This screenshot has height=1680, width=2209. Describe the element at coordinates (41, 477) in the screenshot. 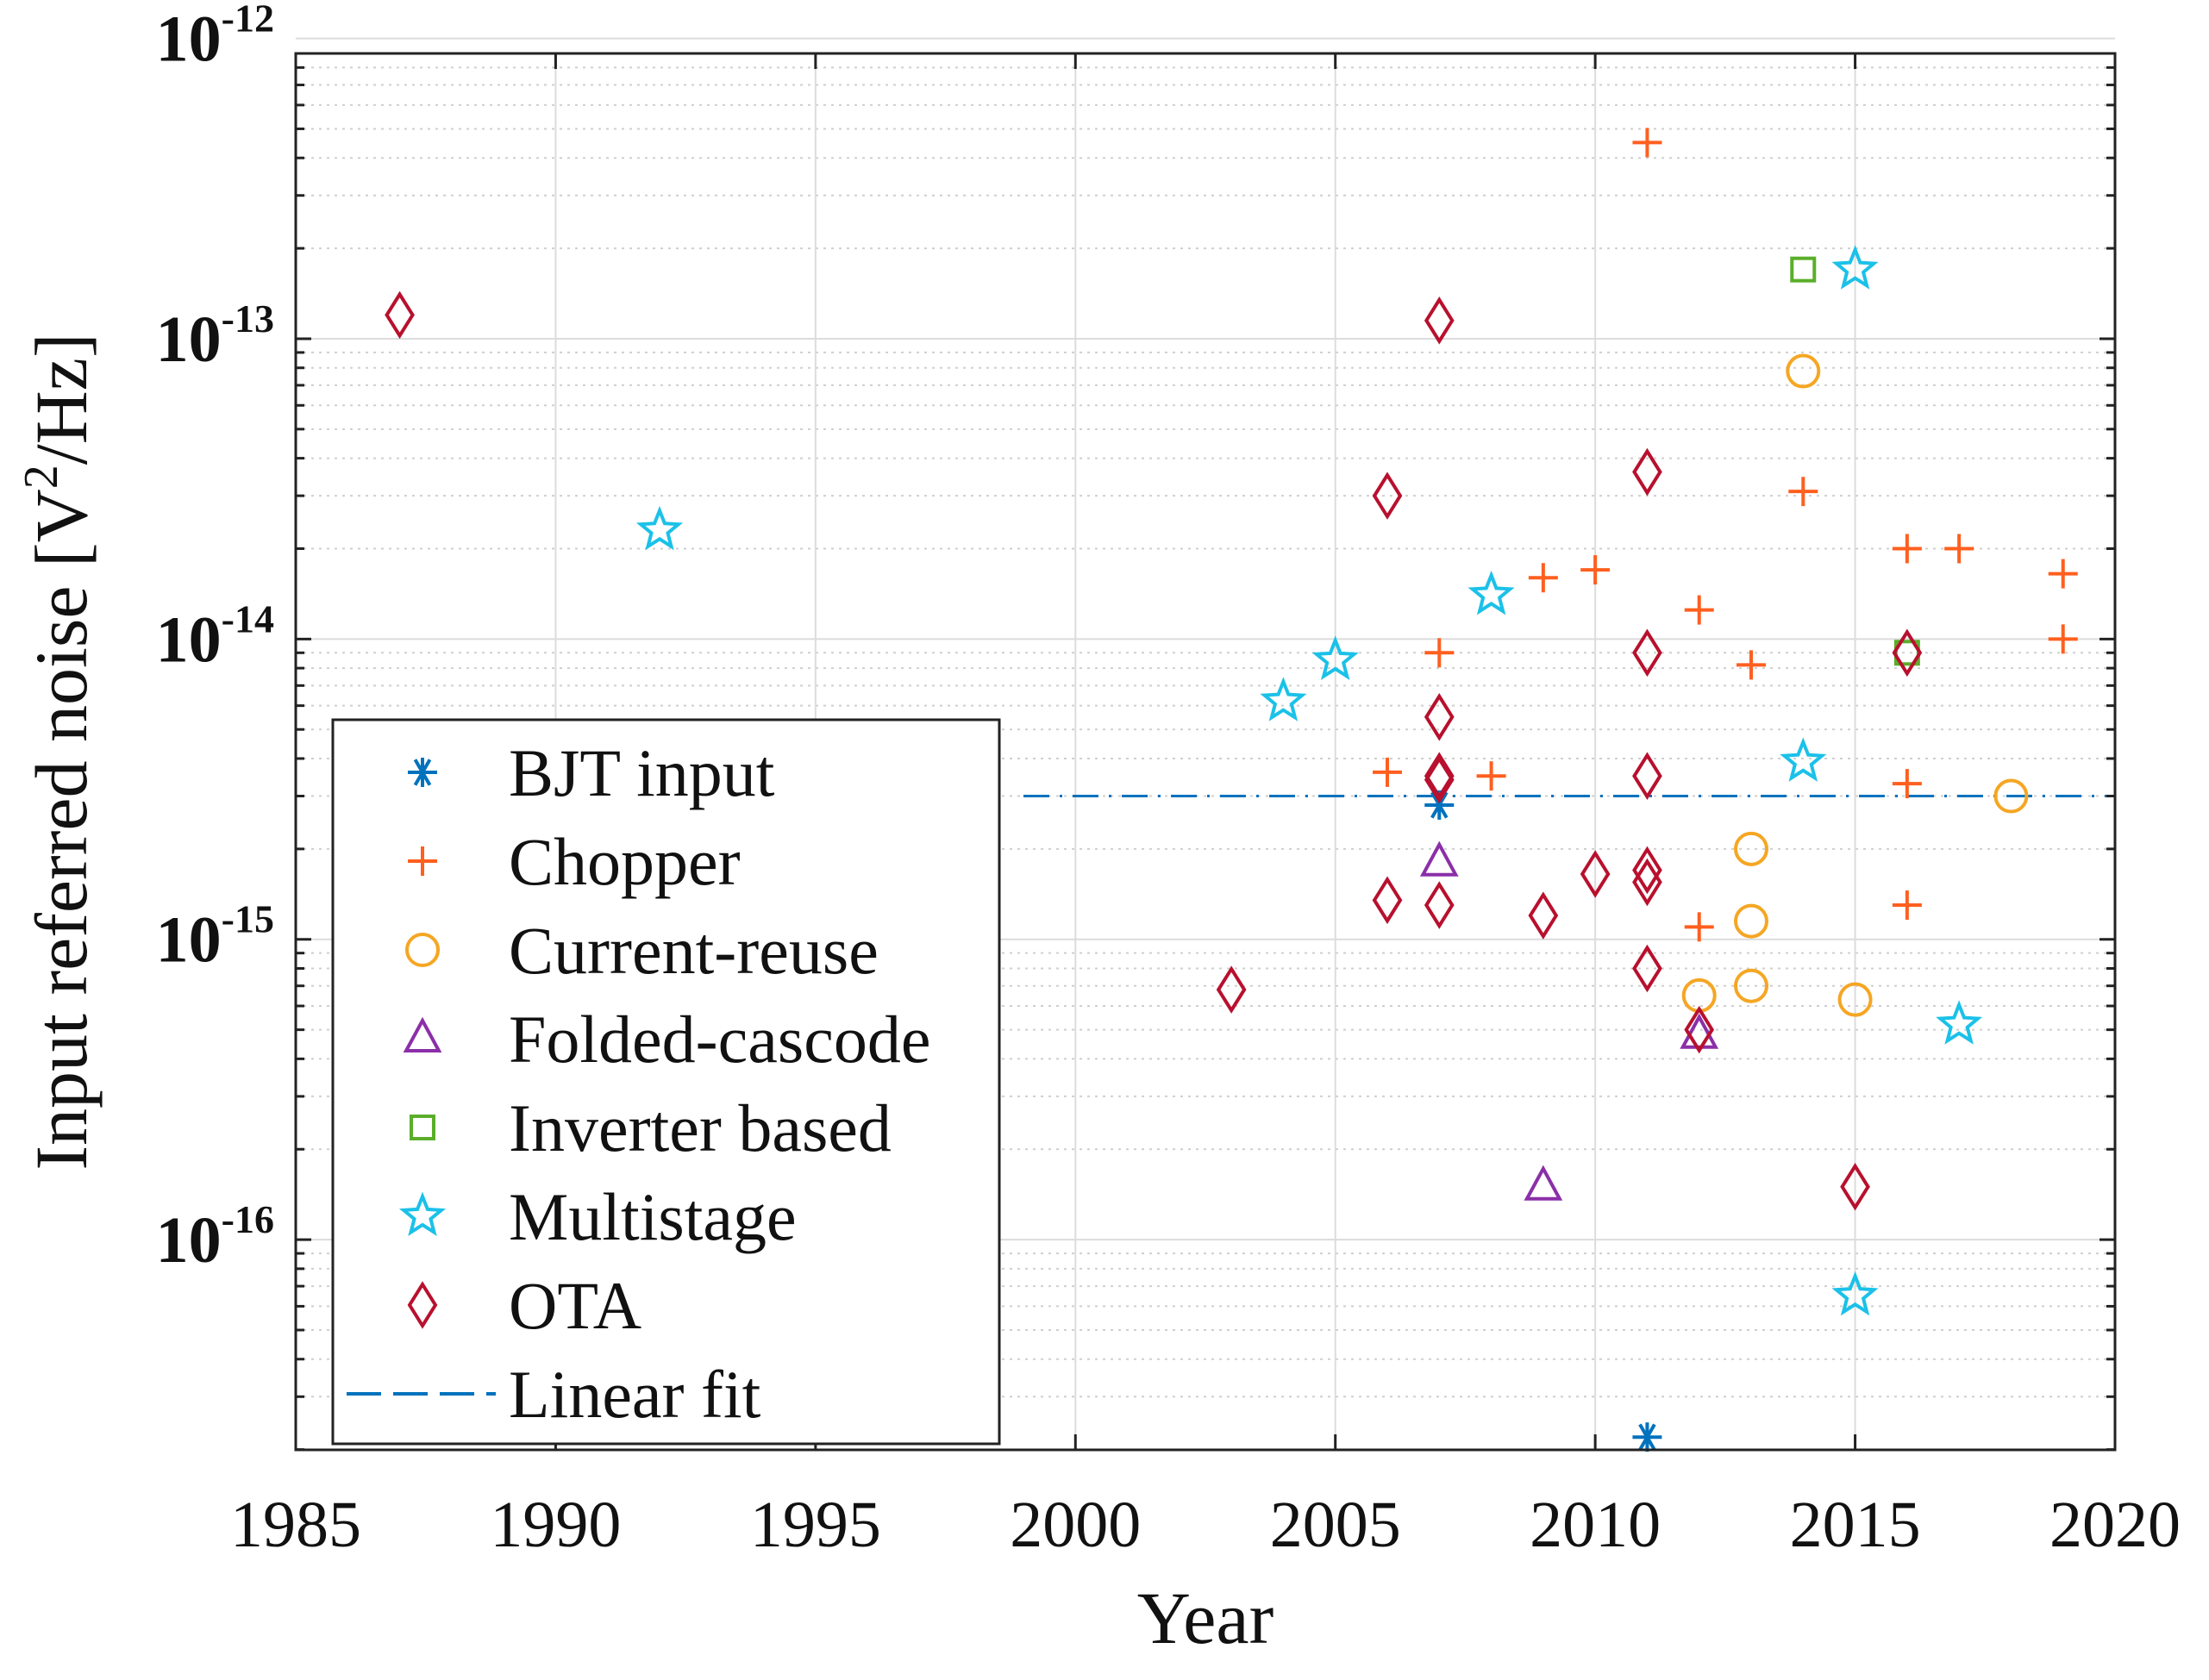

I see `y-axis-label-sup: 2` at that location.